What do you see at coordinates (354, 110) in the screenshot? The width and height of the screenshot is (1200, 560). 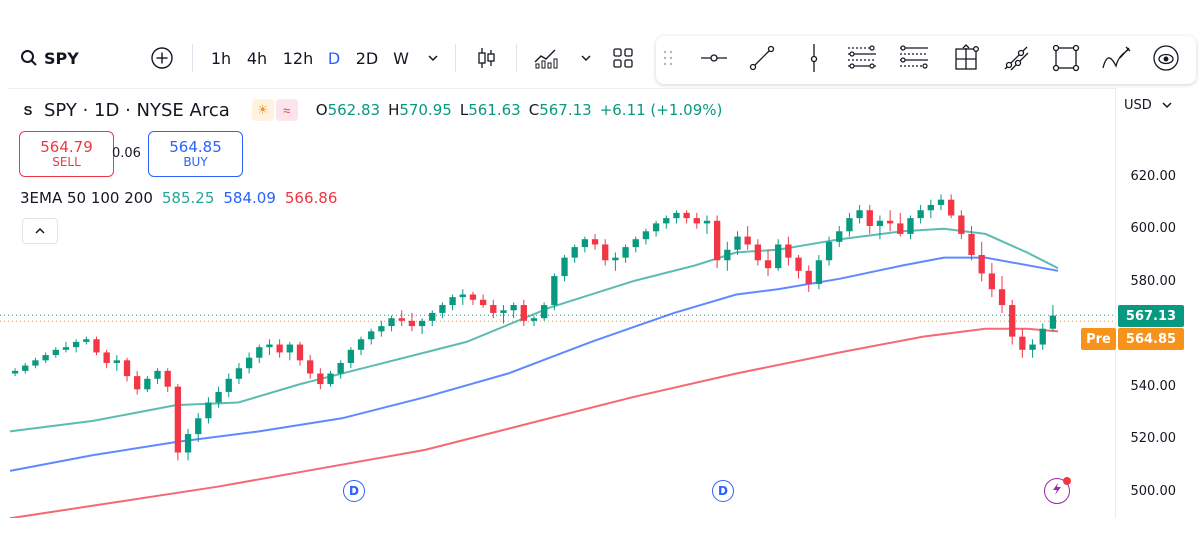 I see `open-value: 562.83` at bounding box center [354, 110].